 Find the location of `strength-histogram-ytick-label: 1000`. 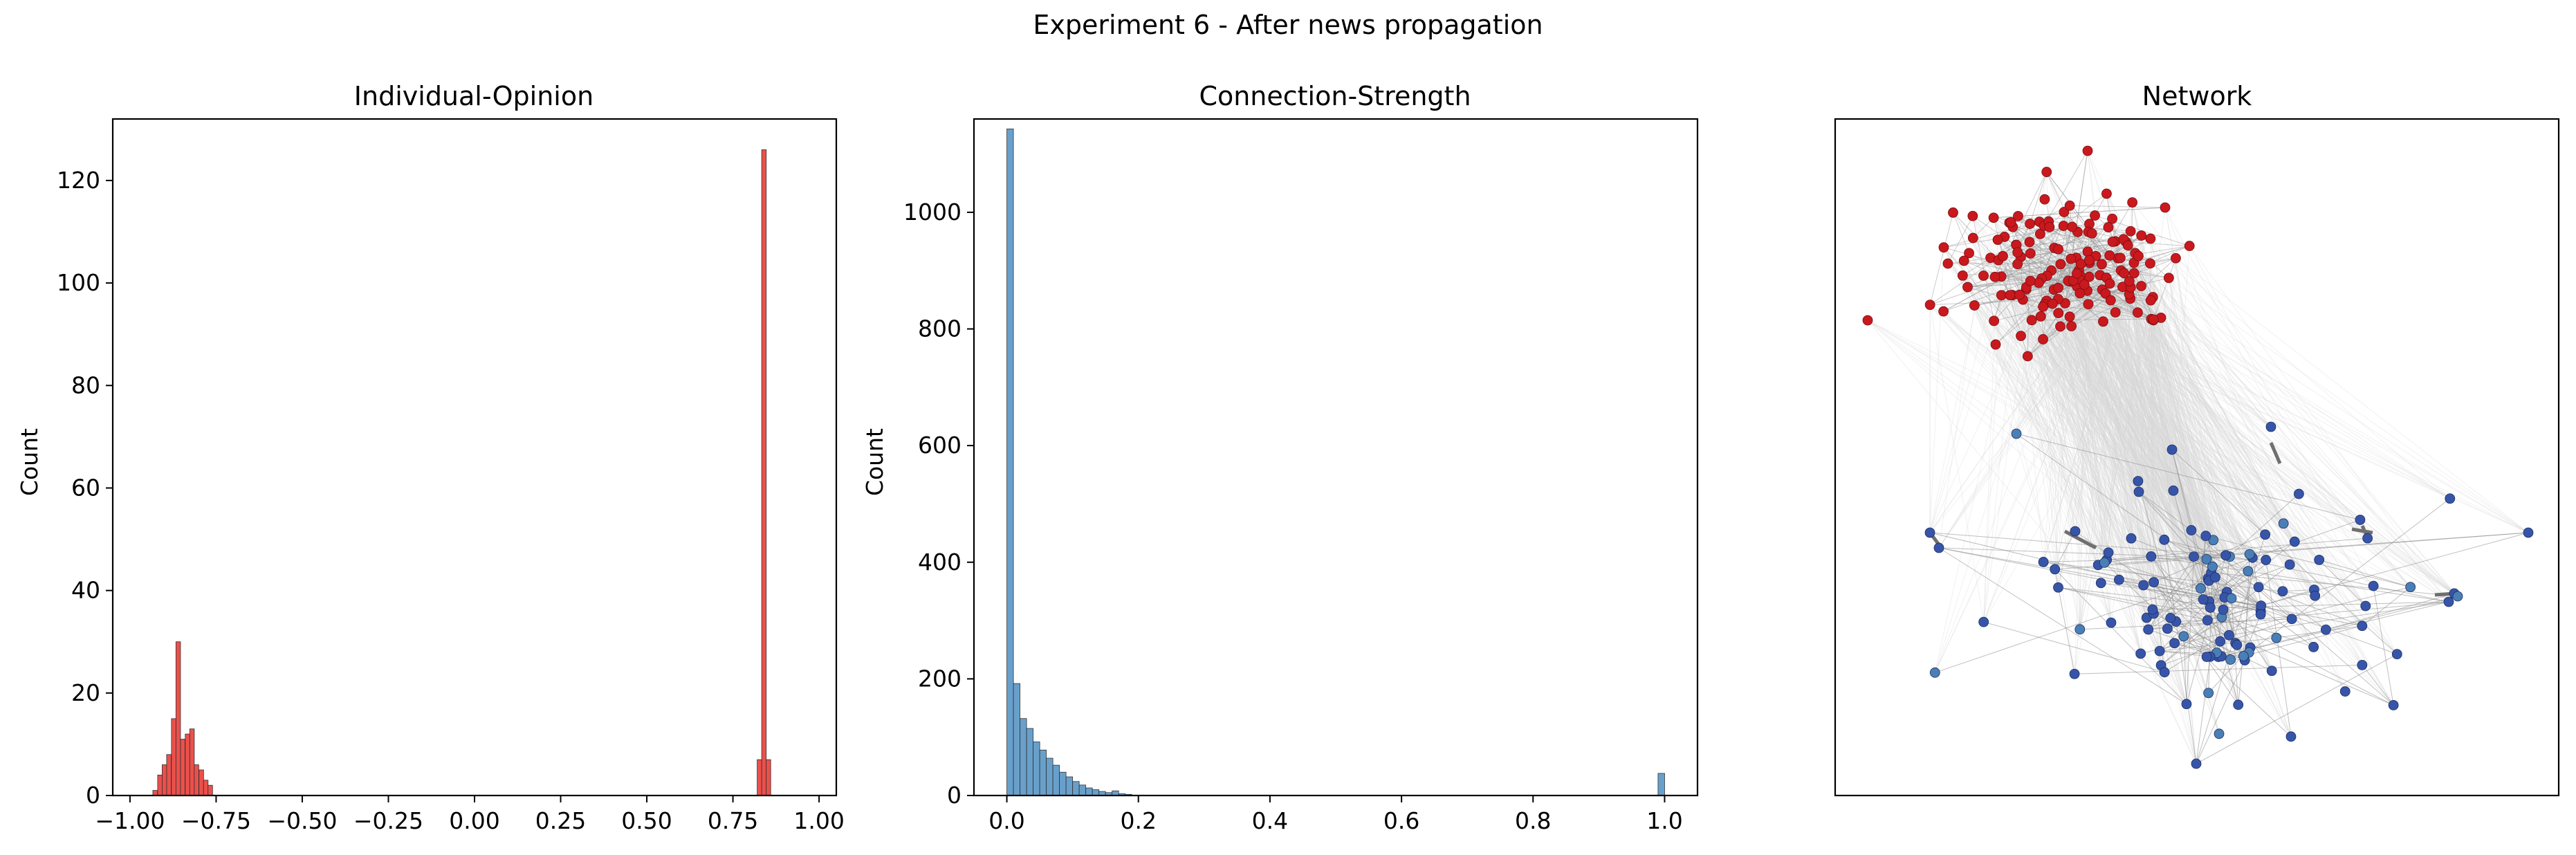

strength-histogram-ytick-label: 1000 is located at coordinates (932, 213).